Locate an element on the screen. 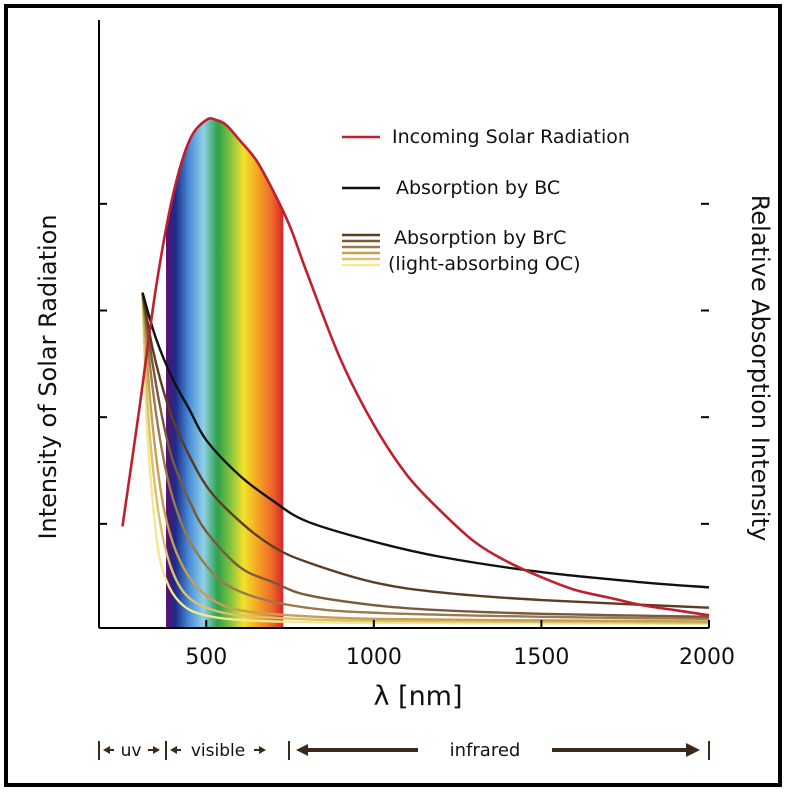 Image resolution: width=791 pixels, height=796 pixels. legend-label-solar: Incoming Solar Radiation is located at coordinates (511, 137).